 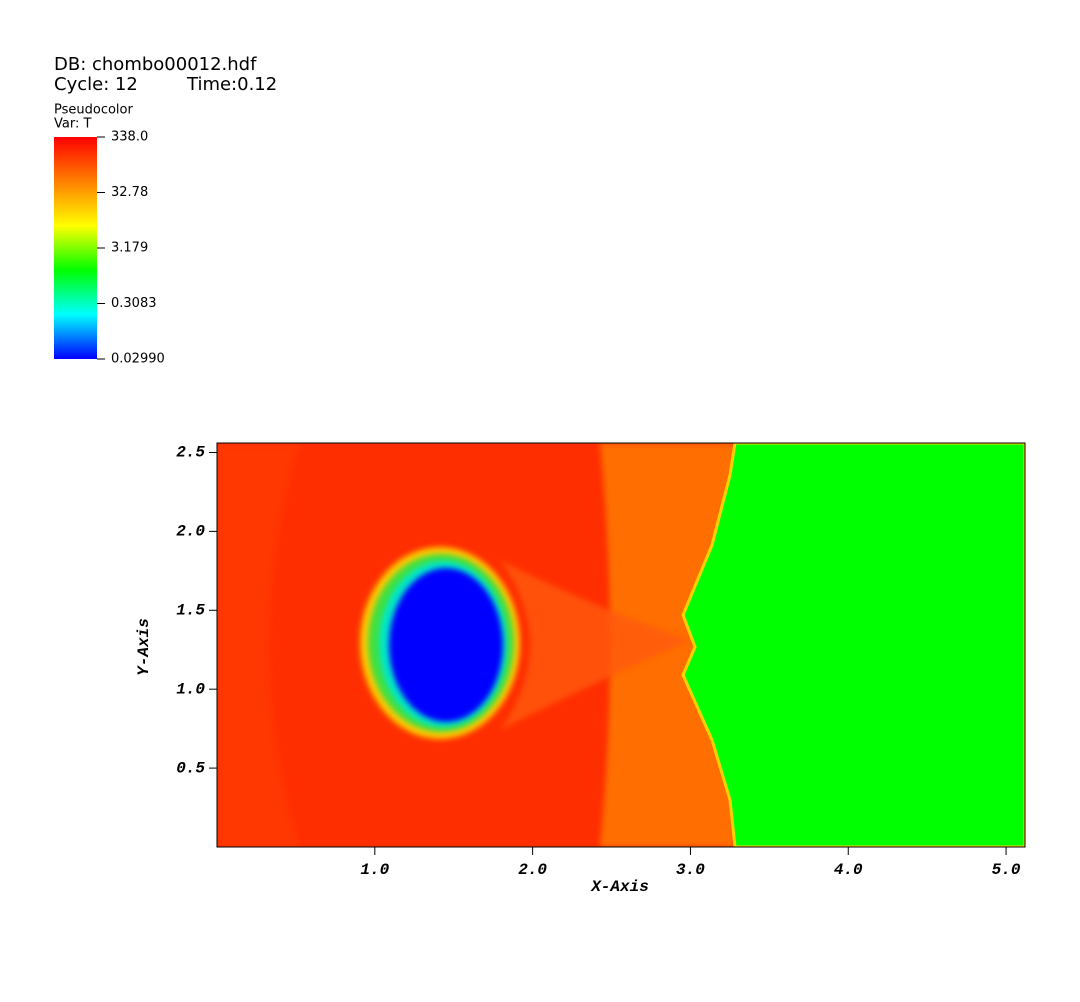 What do you see at coordinates (190, 532) in the screenshot?
I see `y-tick-label: 2.0` at bounding box center [190, 532].